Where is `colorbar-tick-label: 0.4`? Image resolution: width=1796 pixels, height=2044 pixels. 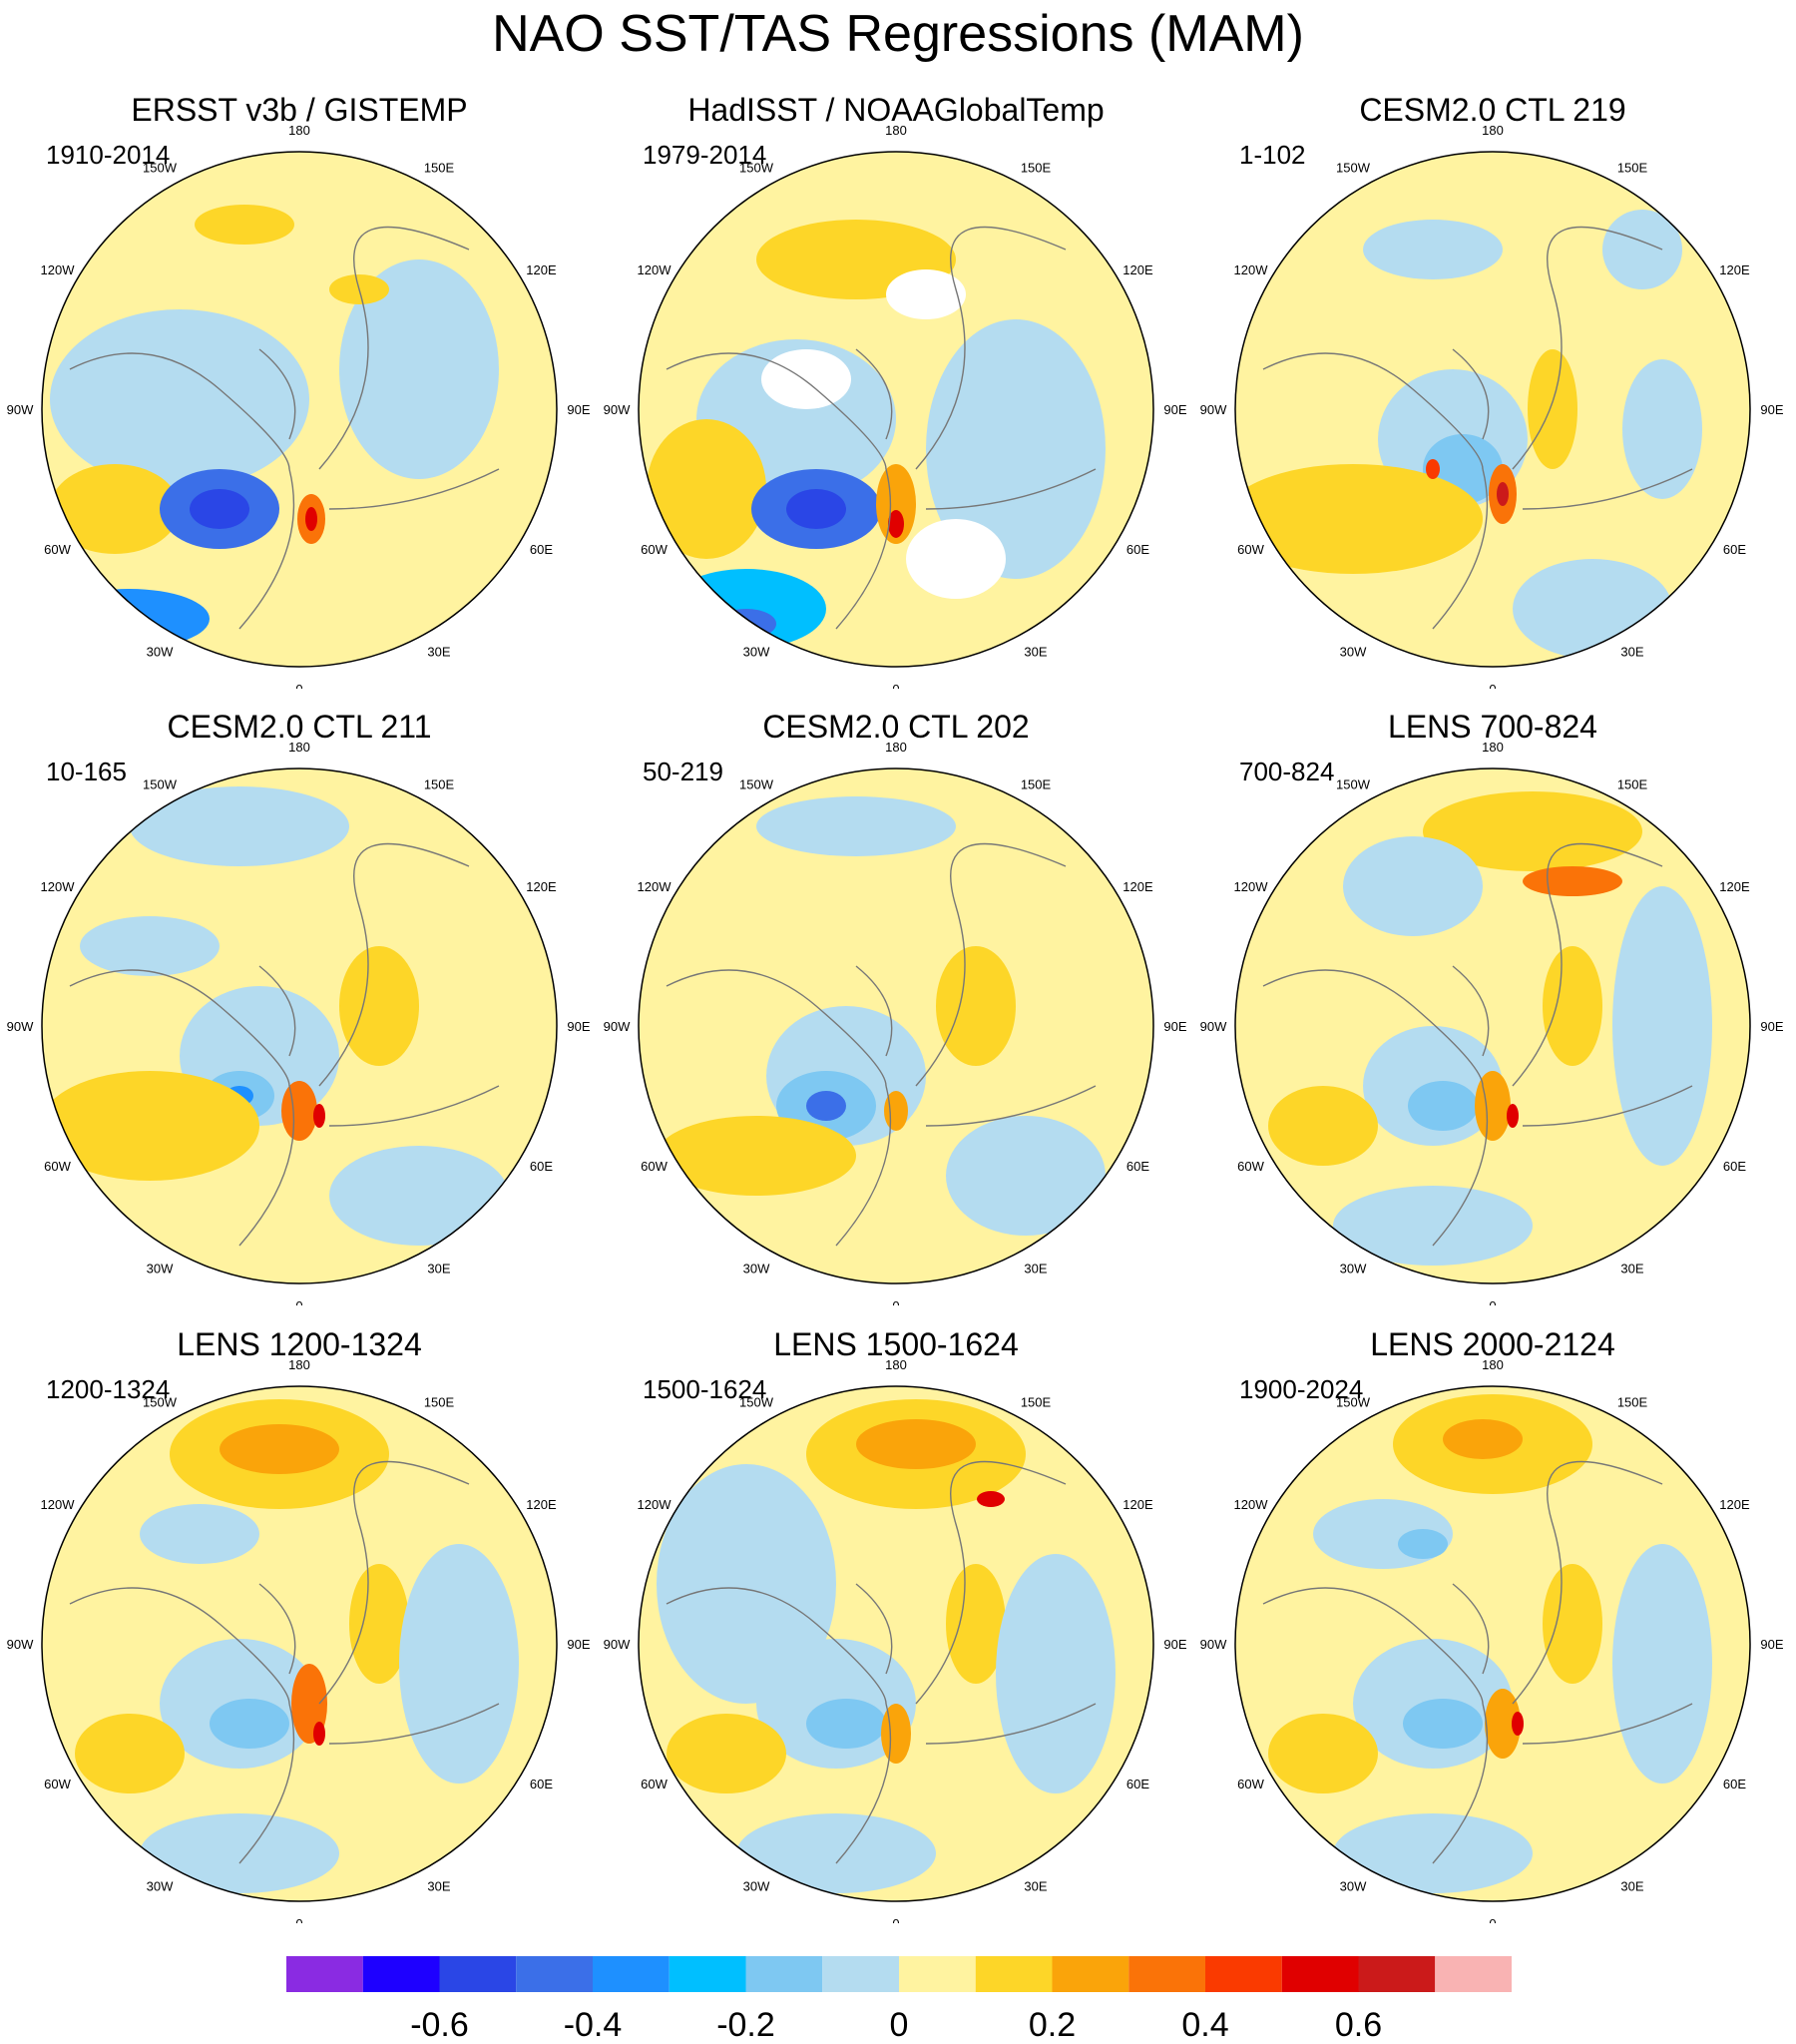 colorbar-tick-label: 0.4 is located at coordinates (1204, 2025).